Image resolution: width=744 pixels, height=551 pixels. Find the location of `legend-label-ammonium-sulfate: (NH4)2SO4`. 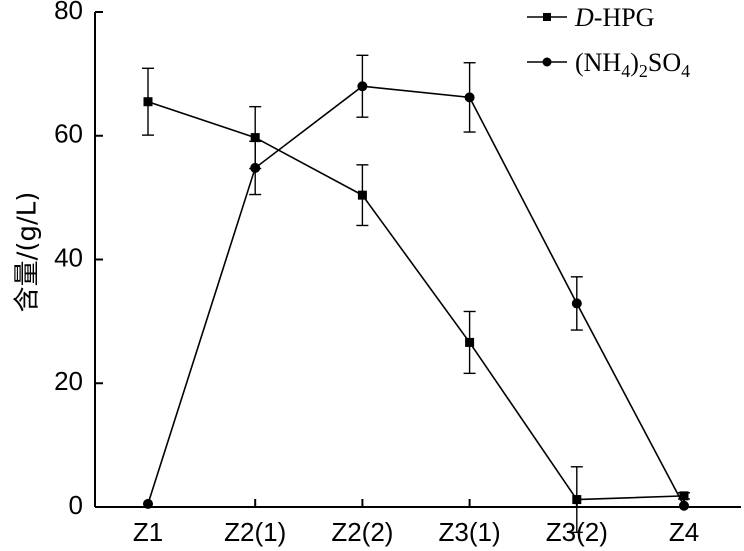

legend-label-ammonium-sulfate: (NH4)2SO4 is located at coordinates (632, 64).